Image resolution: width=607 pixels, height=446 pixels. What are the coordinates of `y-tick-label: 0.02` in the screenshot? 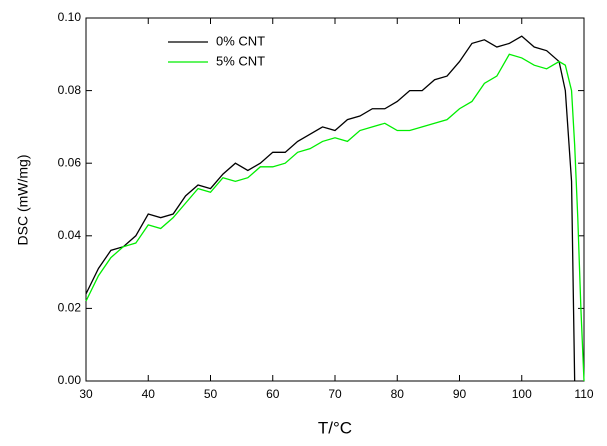 It's located at (70, 308).